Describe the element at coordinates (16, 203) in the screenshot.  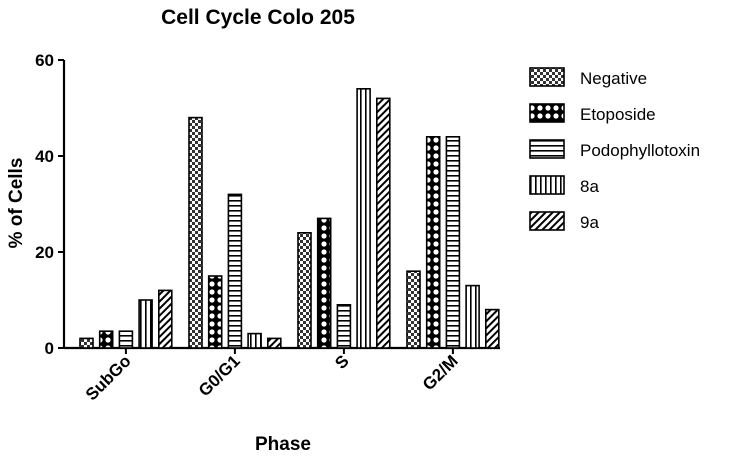
I see `y-axis-title: % of Cells` at that location.